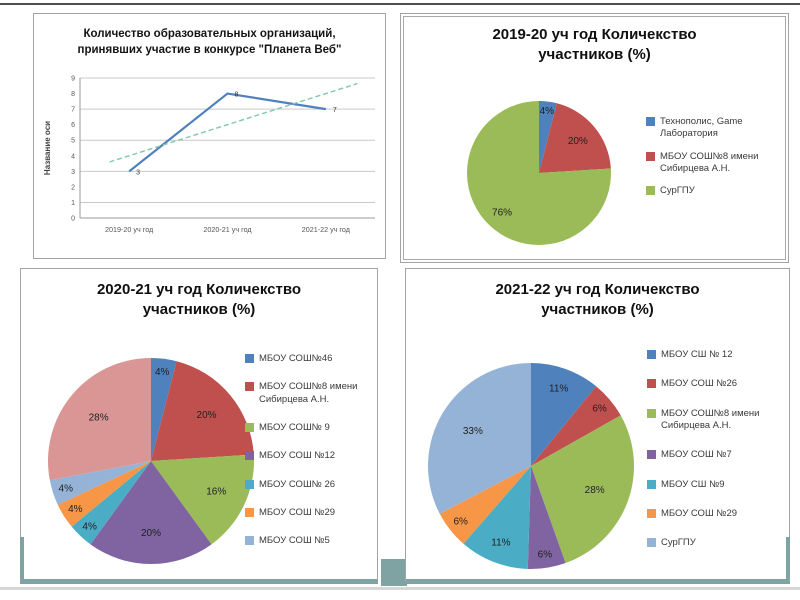 Image resolution: width=800 pixels, height=600 pixels. Describe the element at coordinates (394, 572) in the screenshot. I see `teal-accent-block` at that location.